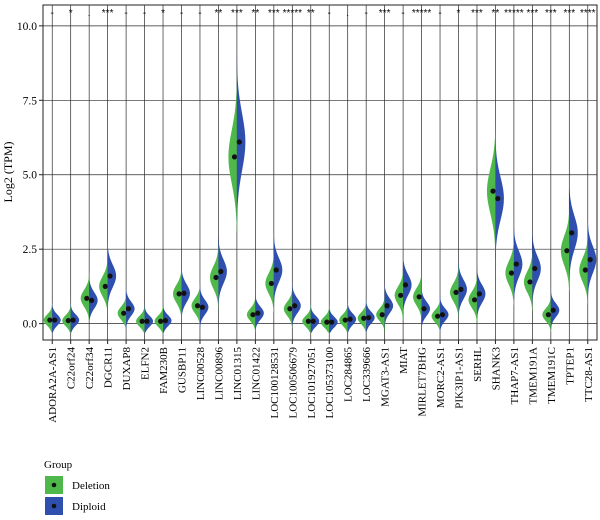  I want to click on median-point-deletion-thap7-as1, so click(511, 273).